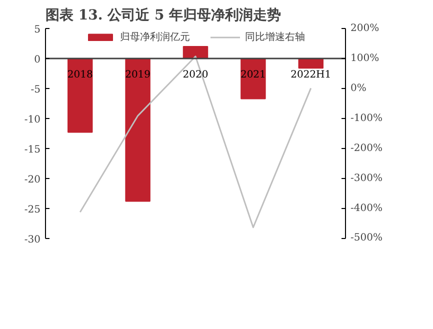 This screenshot has width=433, height=329. I want to click on y2-tick-label: 200%, so click(365, 28).